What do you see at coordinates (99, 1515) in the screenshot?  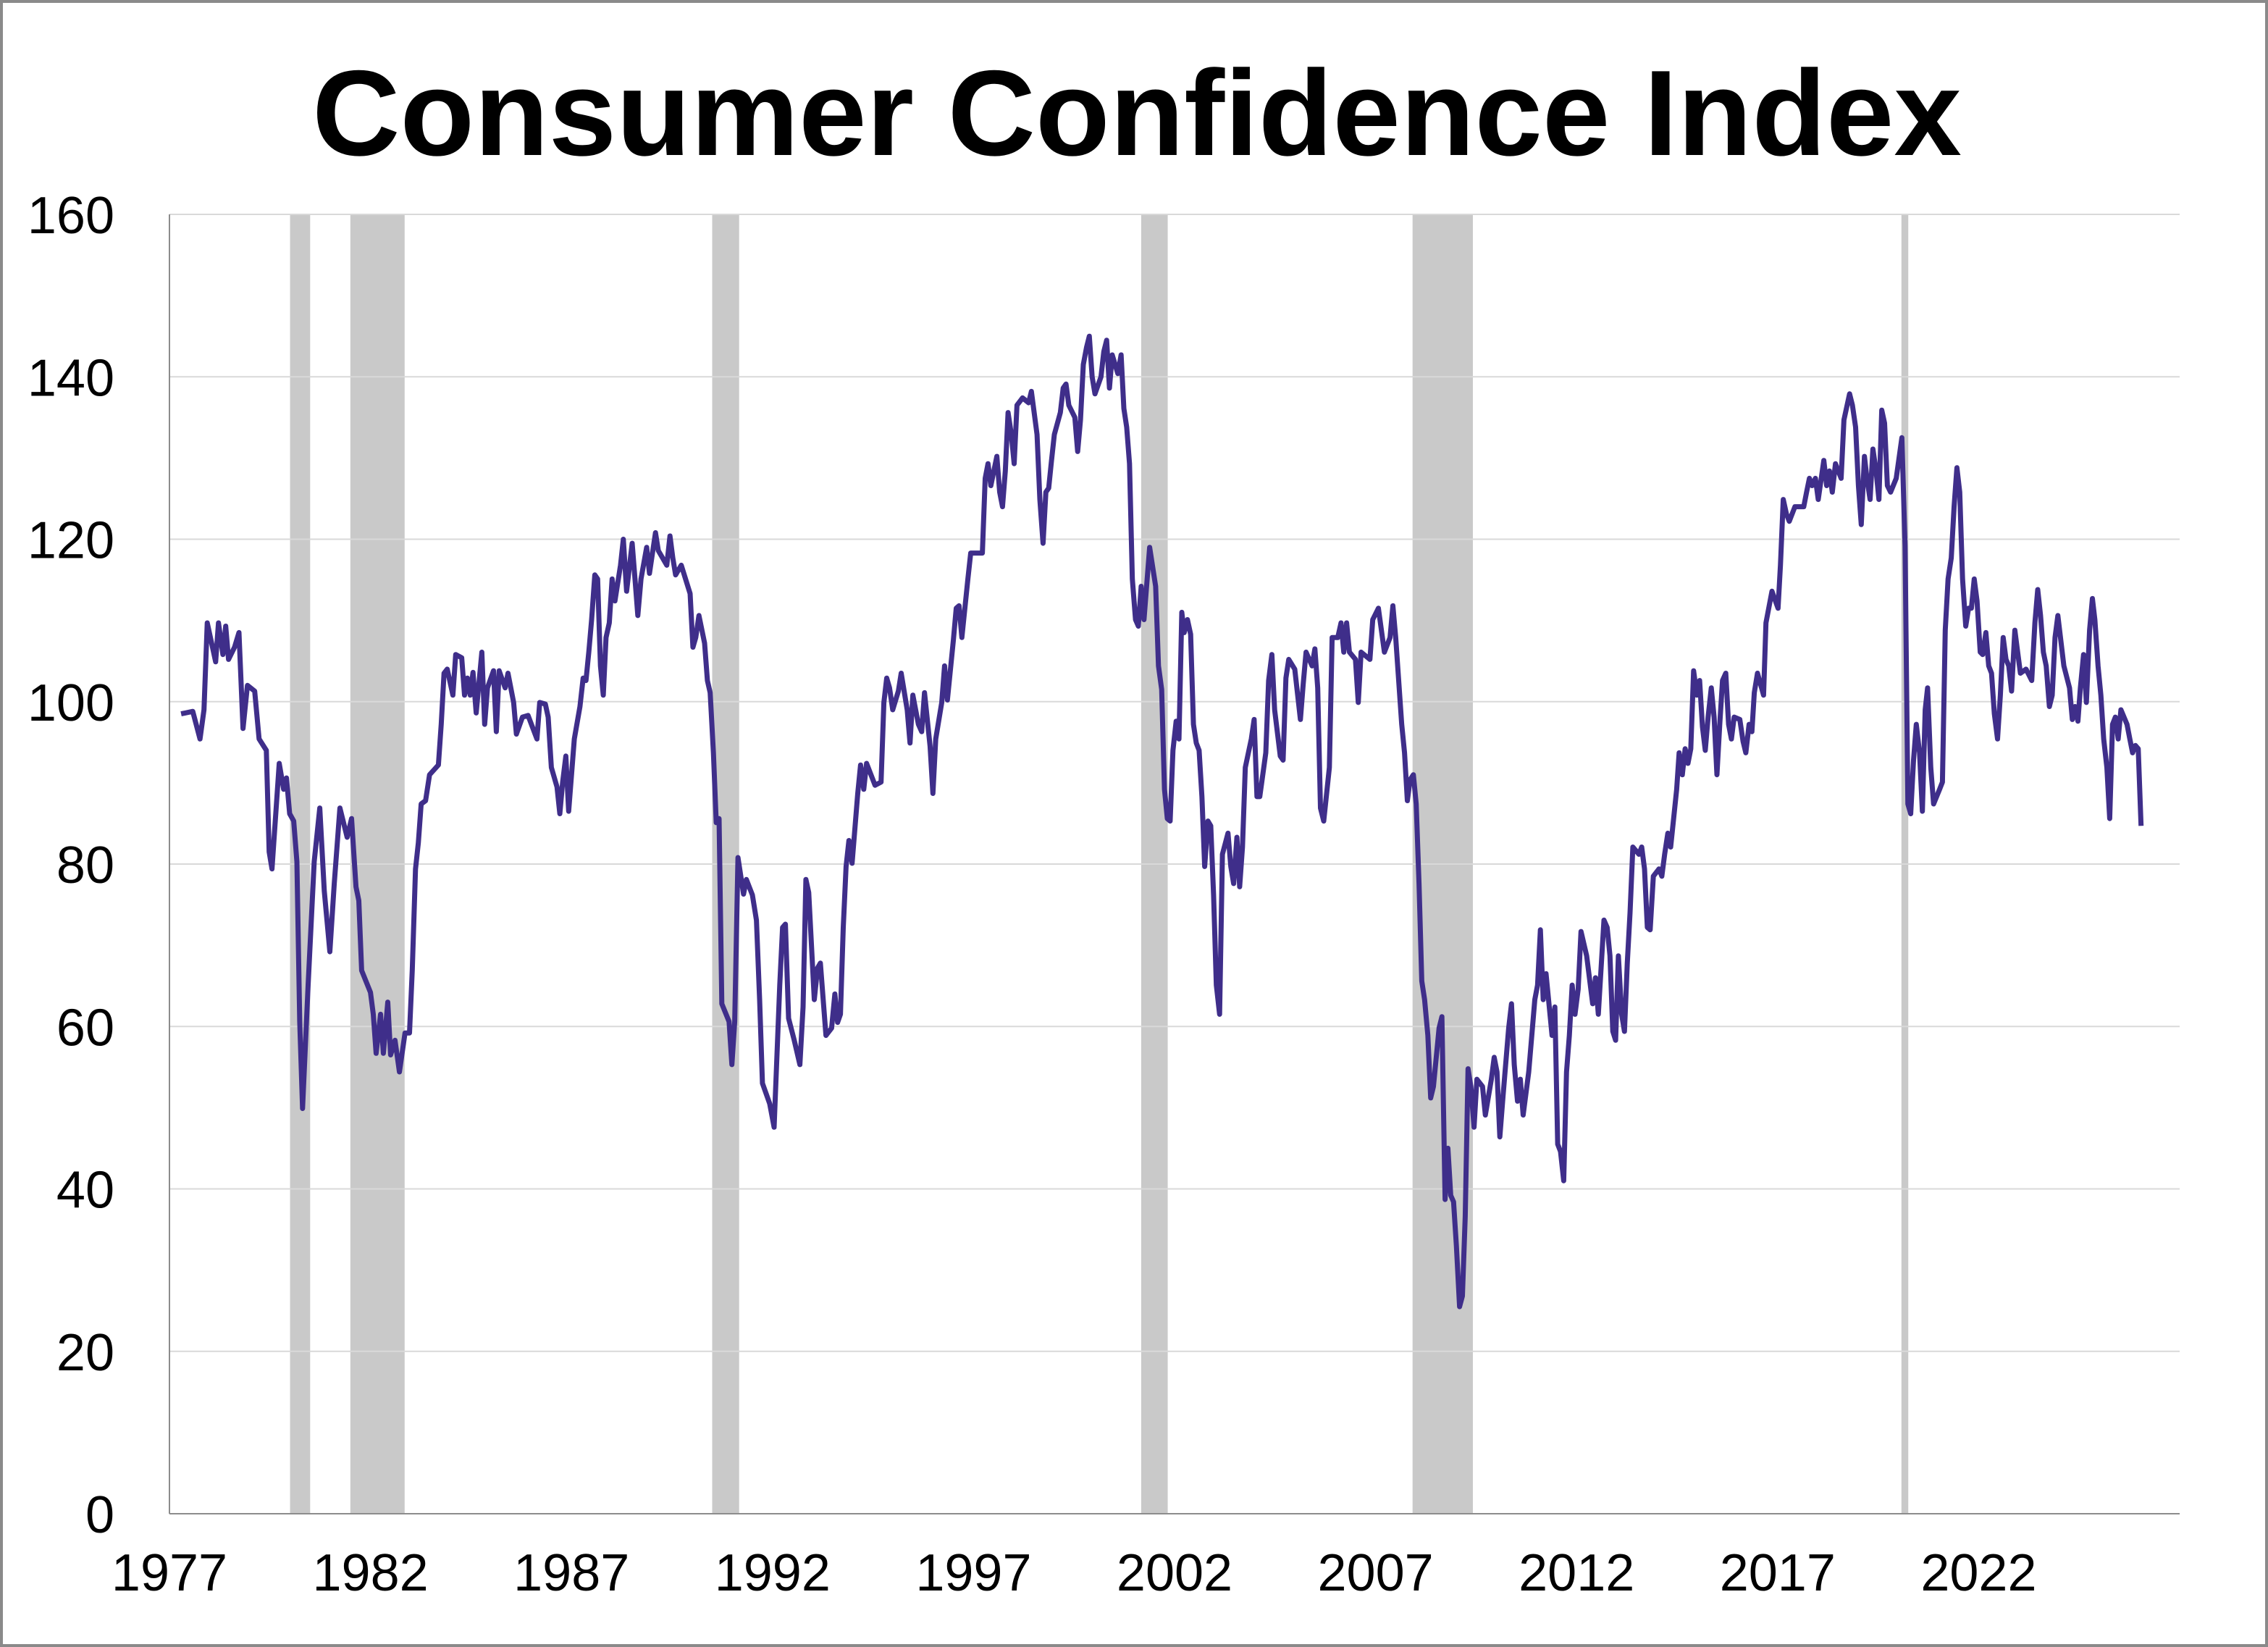 I see `y-tick-label: 0` at bounding box center [99, 1515].